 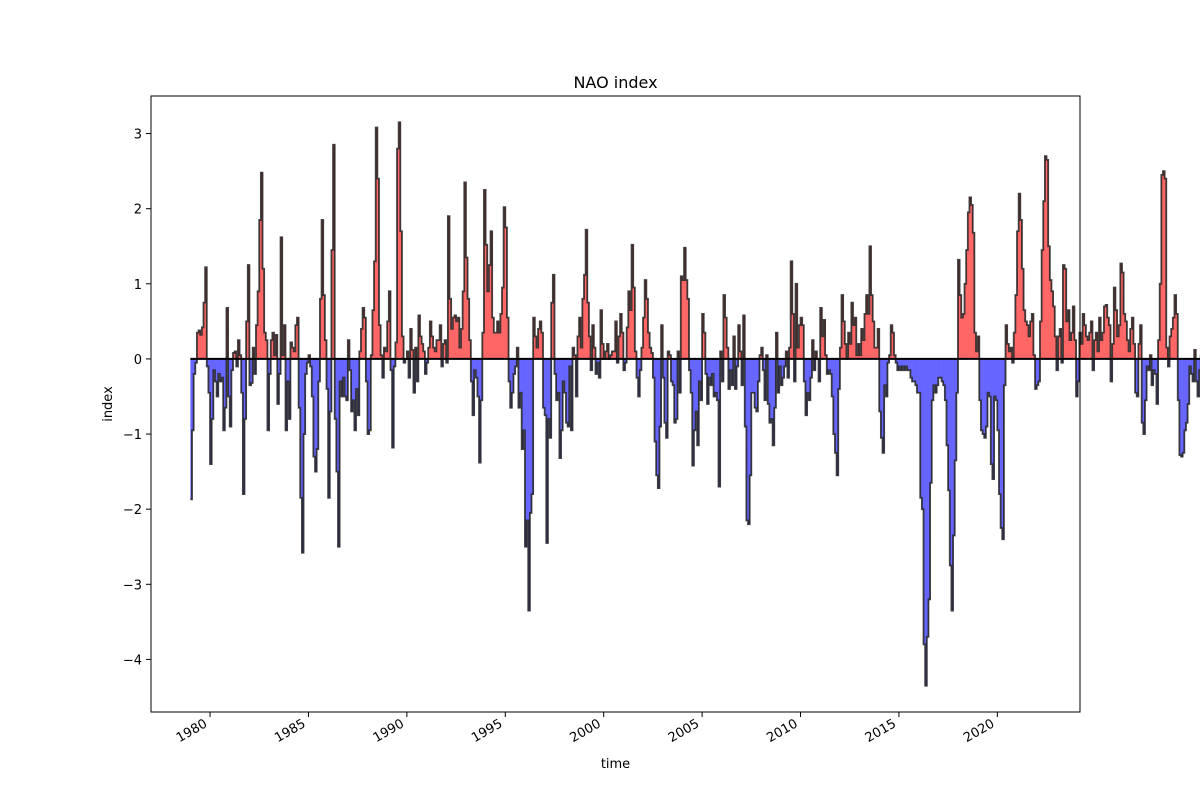 What do you see at coordinates (108, 404) in the screenshot?
I see `y-axis-title: index` at bounding box center [108, 404].